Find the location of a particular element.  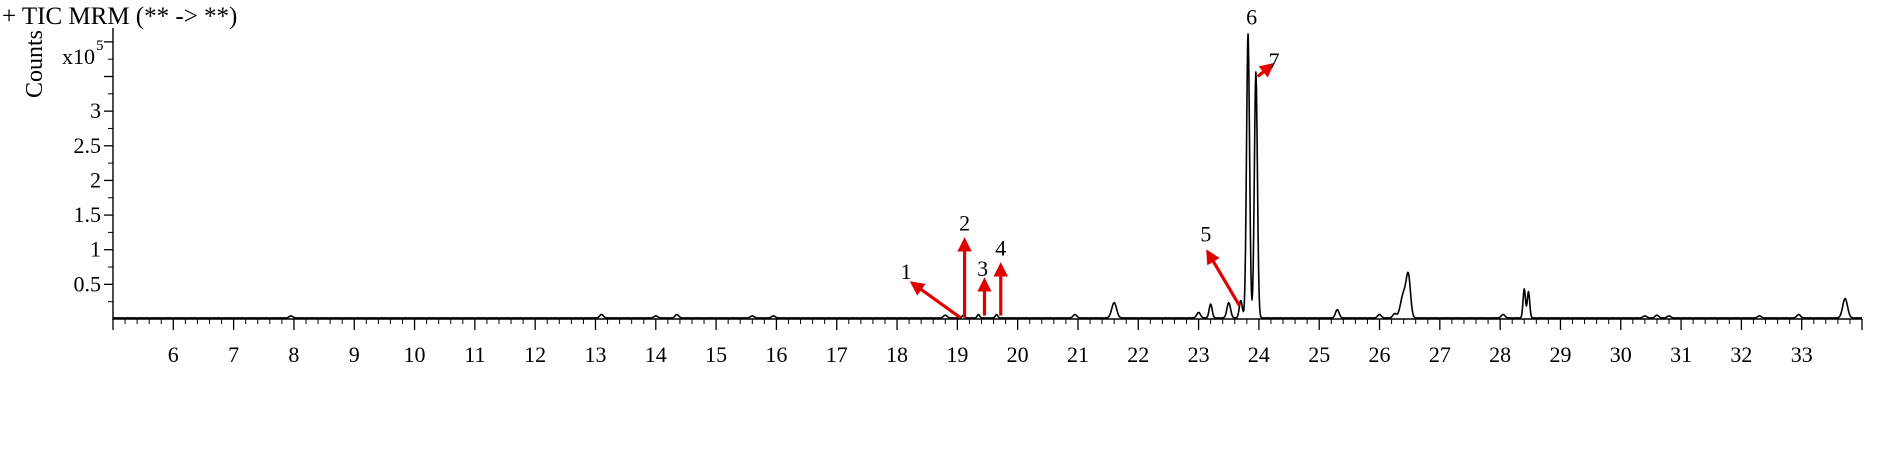

peak-5-arrow is located at coordinates (1223, 278).